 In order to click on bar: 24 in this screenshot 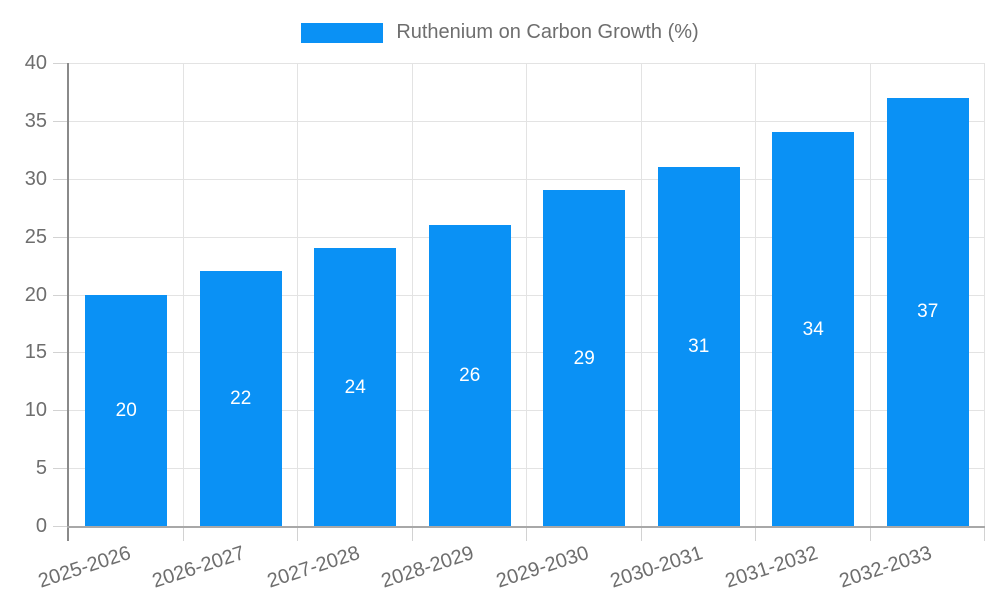, I will do `click(355, 387)`.